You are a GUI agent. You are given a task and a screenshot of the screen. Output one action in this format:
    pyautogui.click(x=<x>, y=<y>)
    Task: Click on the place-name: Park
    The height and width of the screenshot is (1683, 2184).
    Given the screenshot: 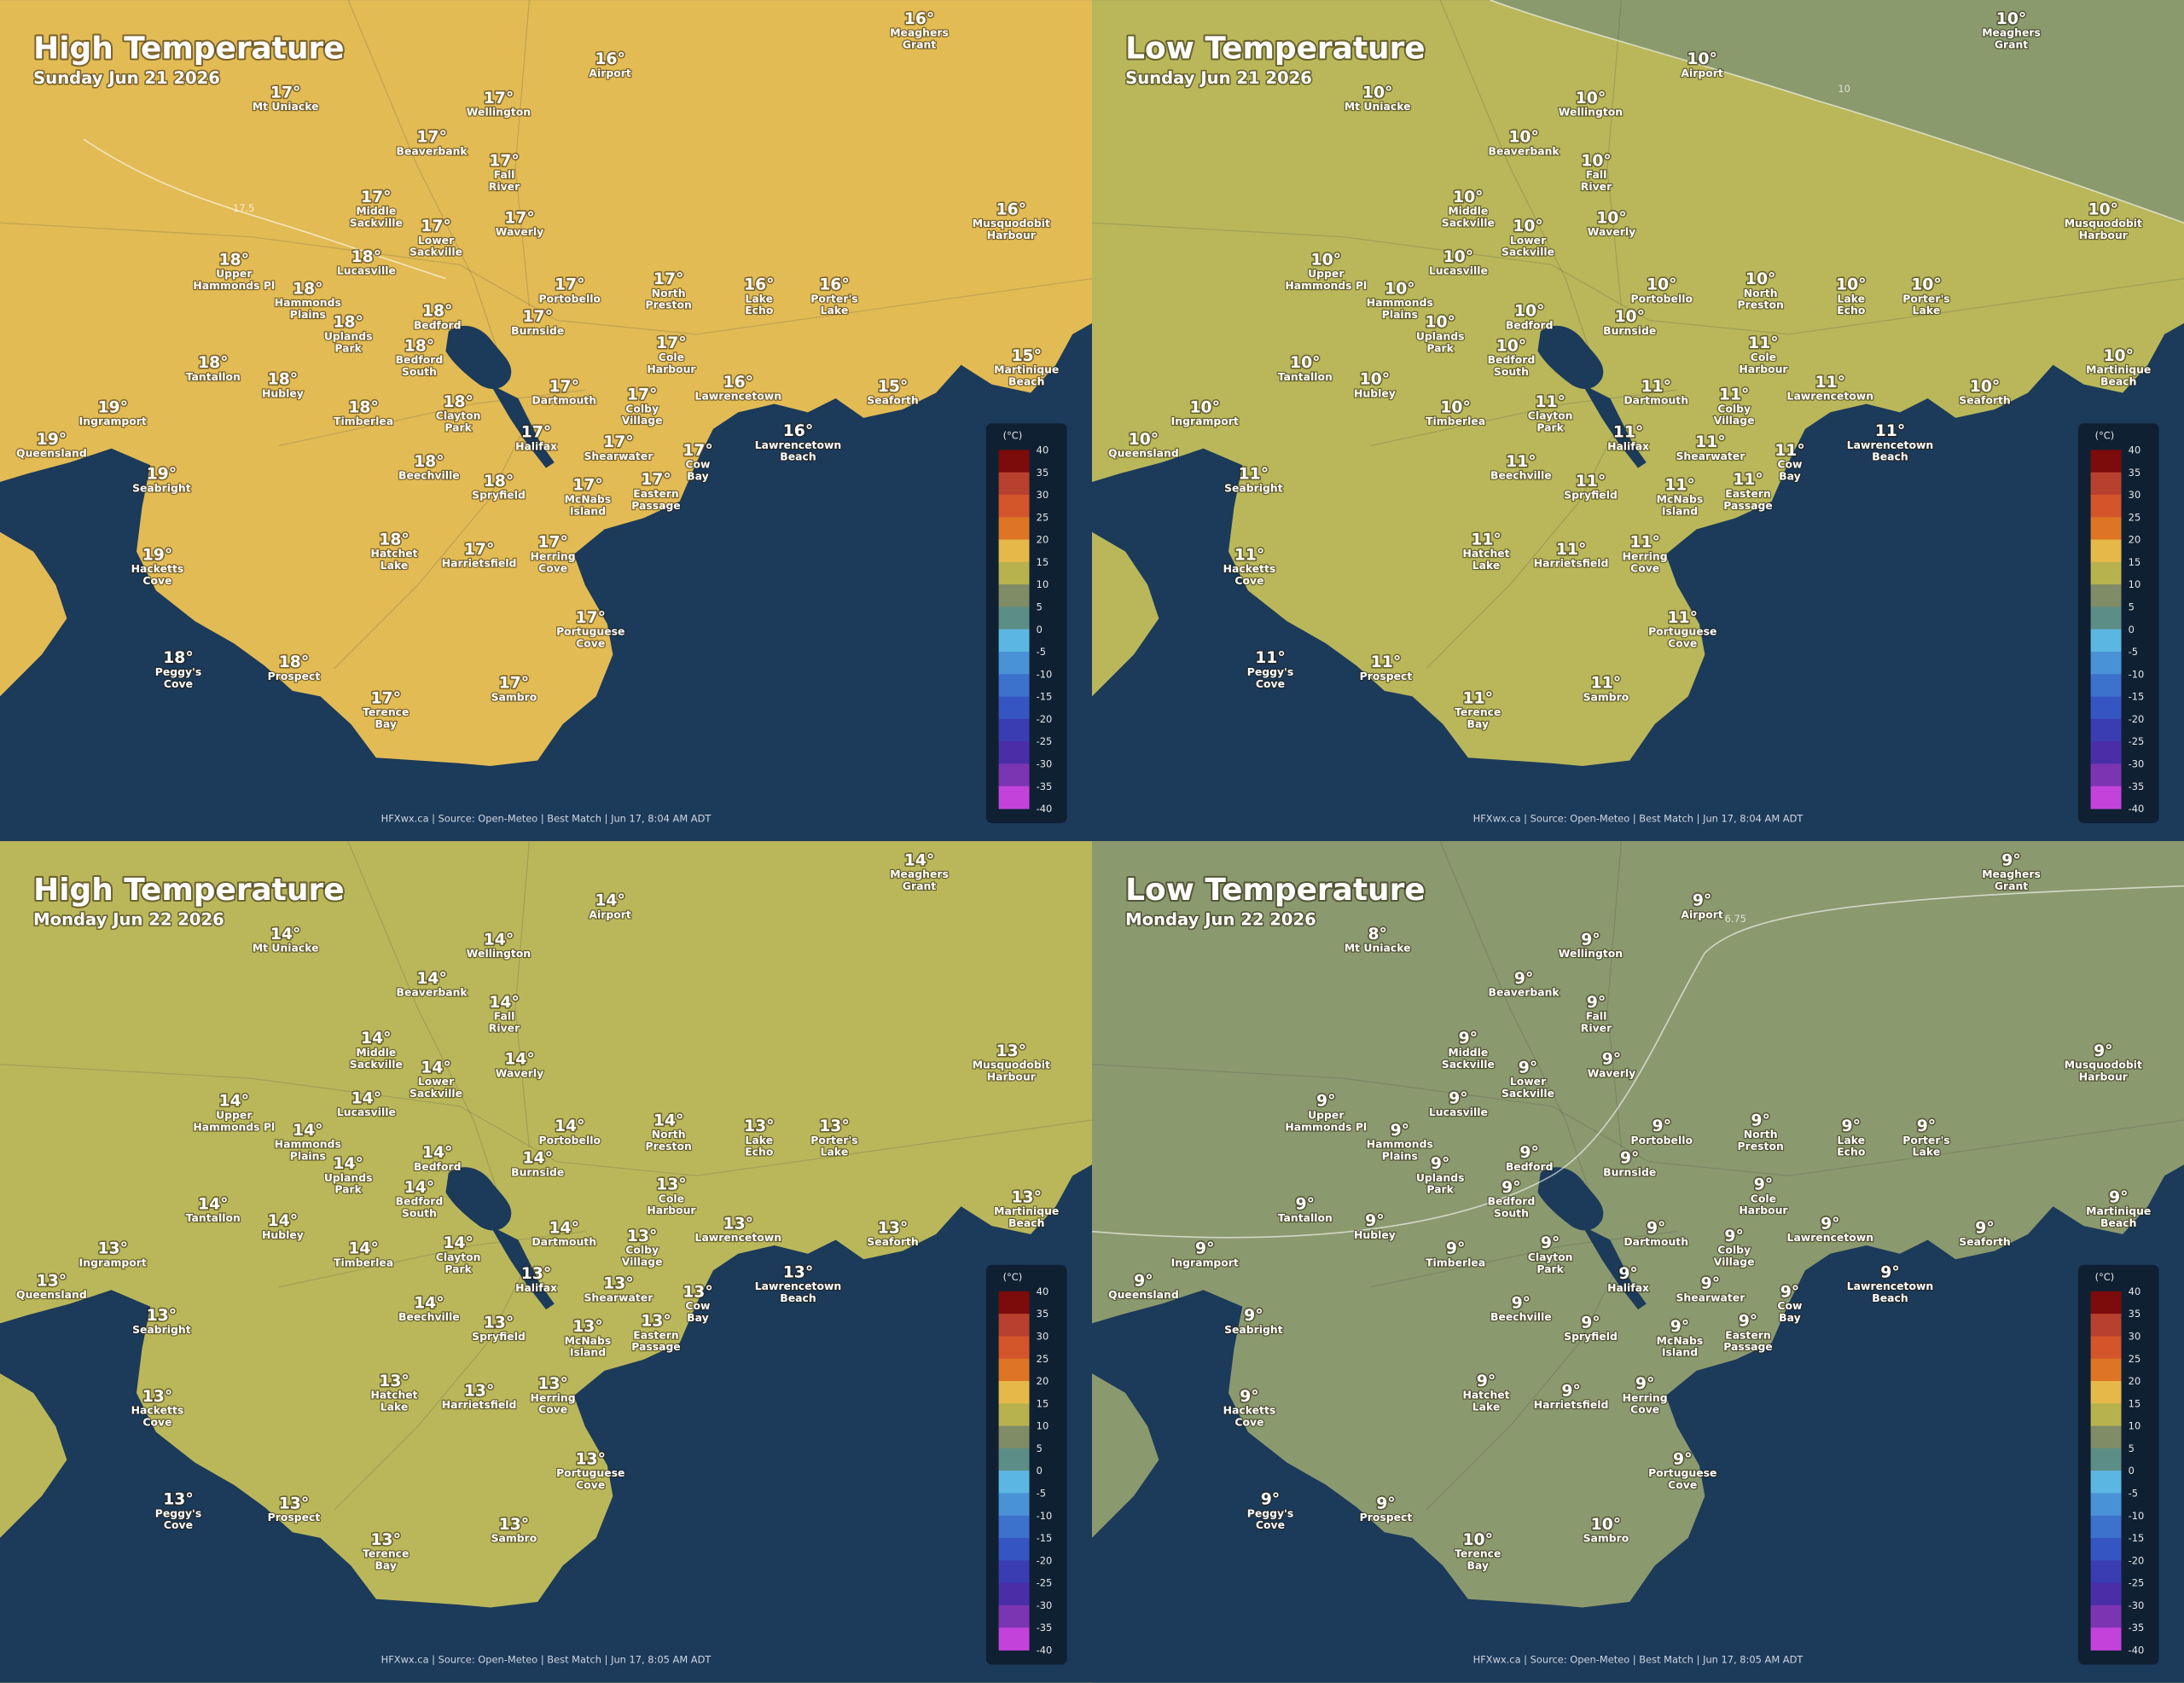 What is the action you would take?
    pyautogui.click(x=348, y=1189)
    